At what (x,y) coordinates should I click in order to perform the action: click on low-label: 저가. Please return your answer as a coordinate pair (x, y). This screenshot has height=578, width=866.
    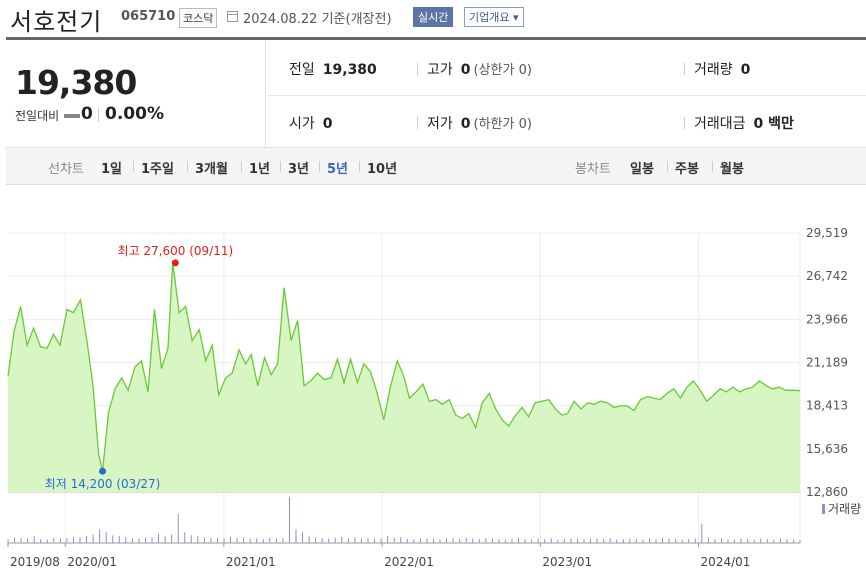
    Looking at the image, I should click on (440, 124).